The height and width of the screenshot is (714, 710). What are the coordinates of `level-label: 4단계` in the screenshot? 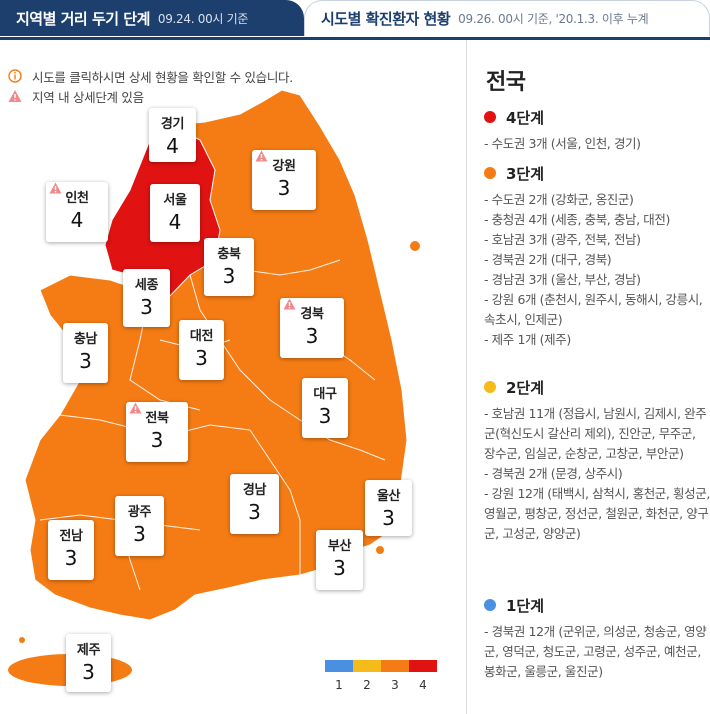 It's located at (525, 117).